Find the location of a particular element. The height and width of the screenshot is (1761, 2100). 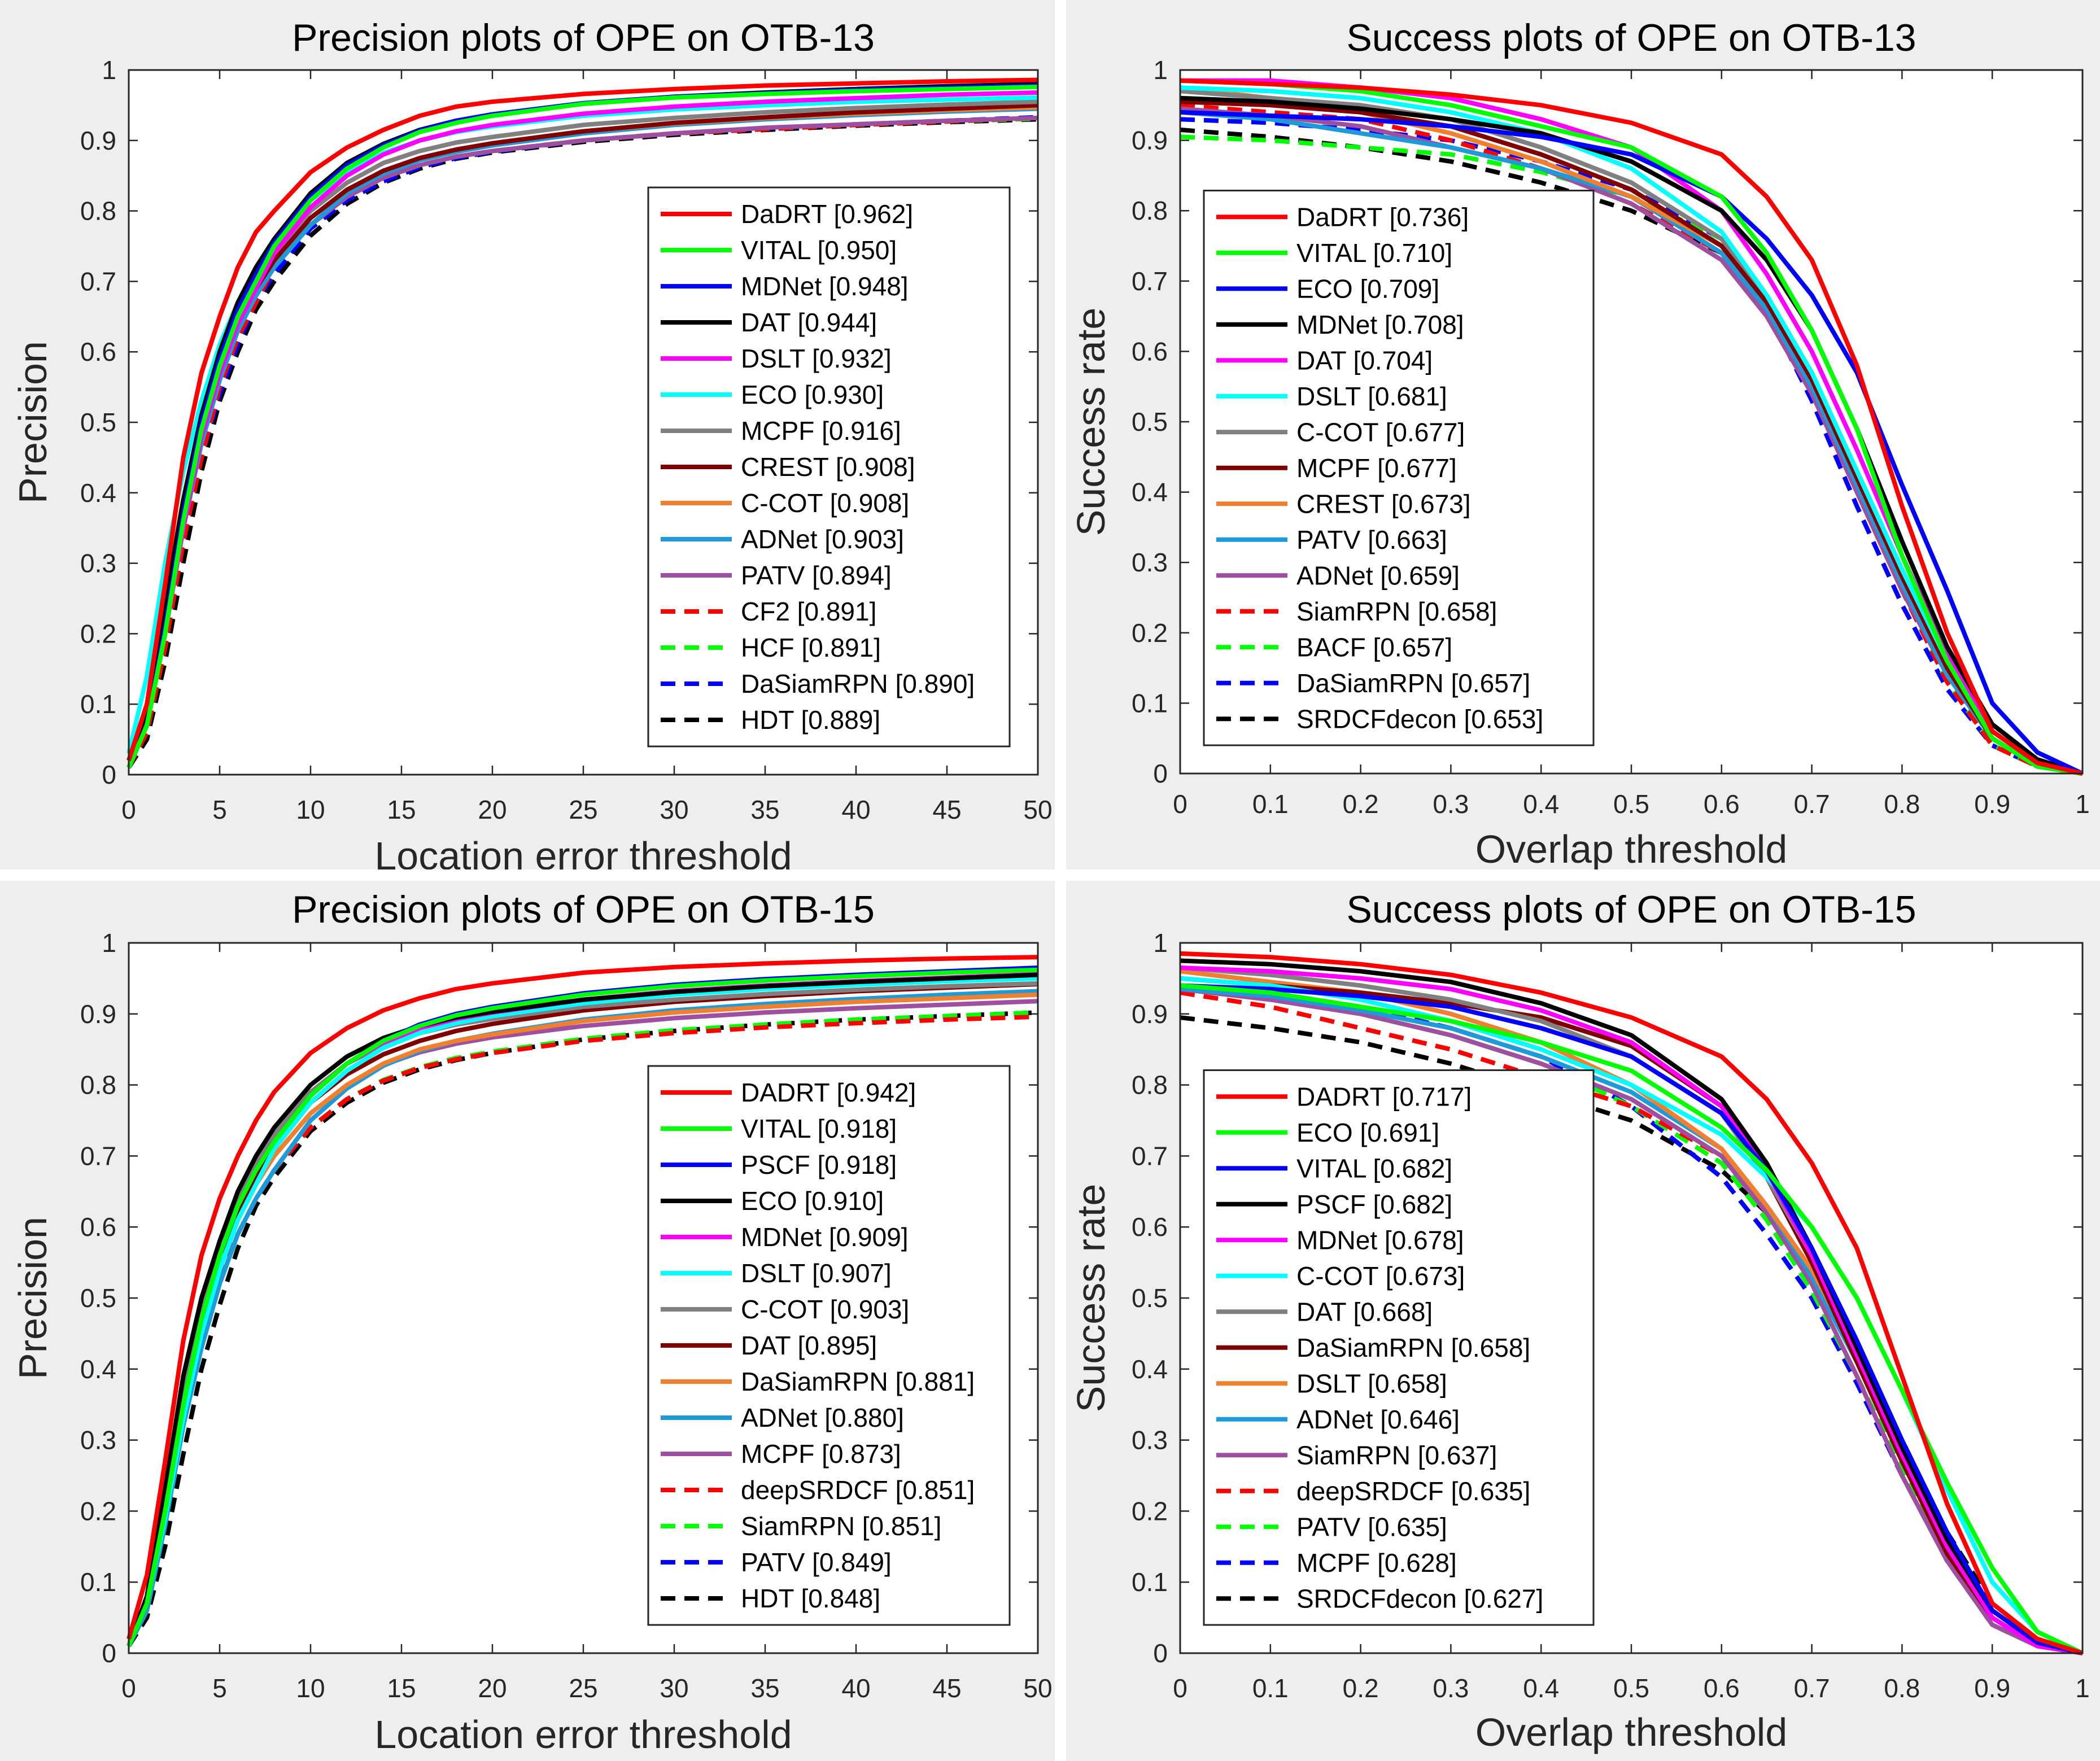

legend-item: MCPF [0.677] is located at coordinates (1336, 468).